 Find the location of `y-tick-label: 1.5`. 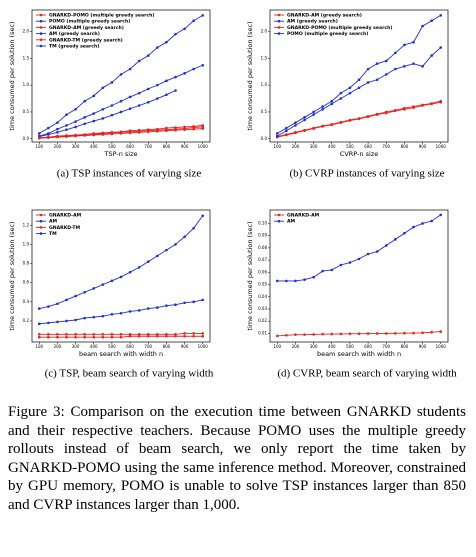

y-tick-label: 1.5 is located at coordinates (264, 57).